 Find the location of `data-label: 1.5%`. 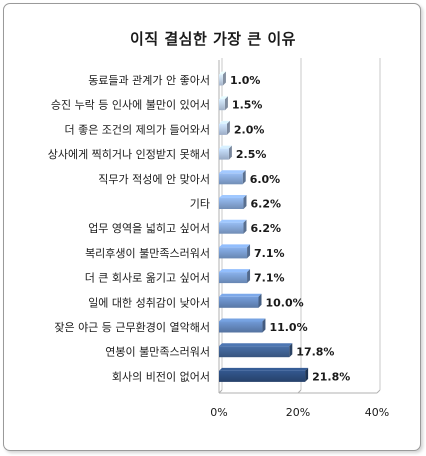

data-label: 1.5% is located at coordinates (247, 105).